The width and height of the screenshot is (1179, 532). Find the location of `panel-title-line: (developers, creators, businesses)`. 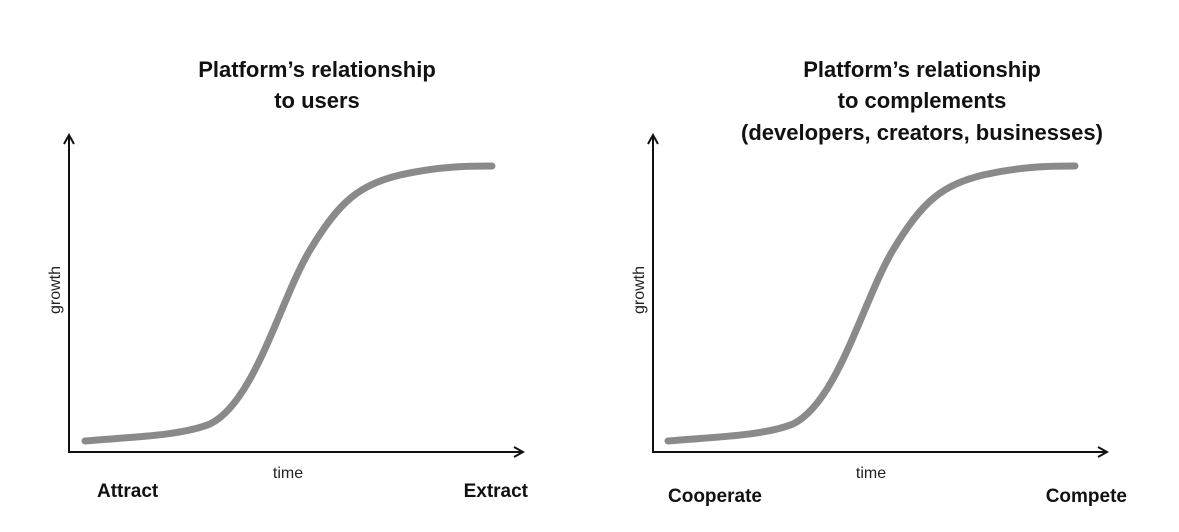

panel-title-line: (developers, creators, businesses) is located at coordinates (922, 132).